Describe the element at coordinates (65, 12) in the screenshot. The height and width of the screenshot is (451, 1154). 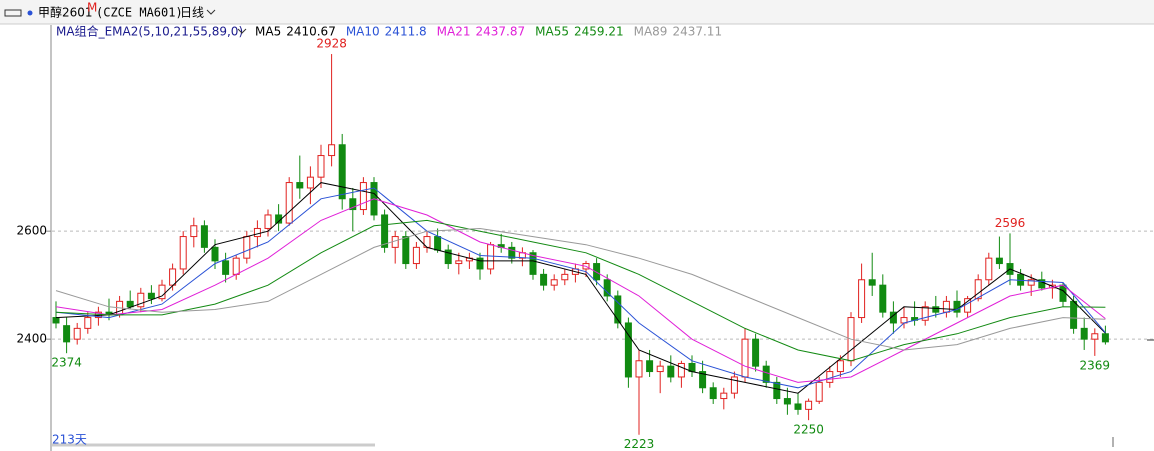
I see `chart-title: 甲醇2601` at that location.